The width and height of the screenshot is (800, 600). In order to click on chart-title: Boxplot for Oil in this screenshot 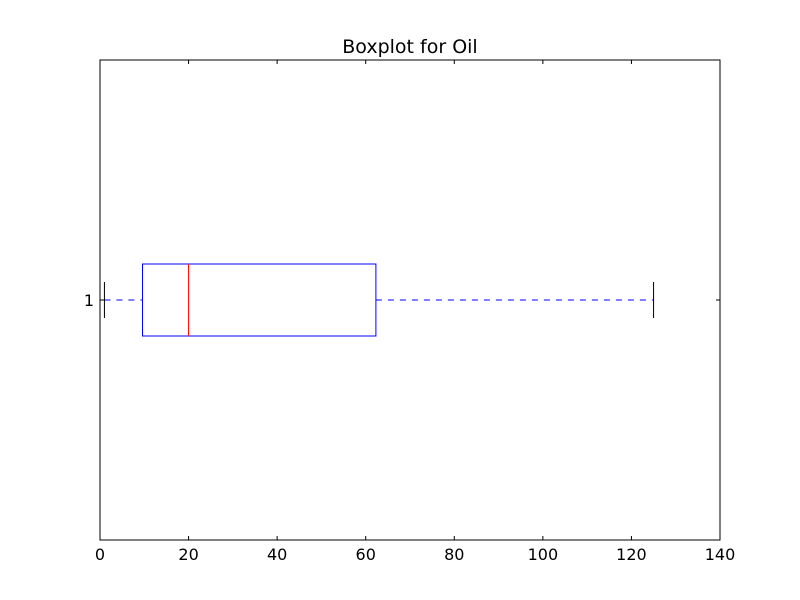, I will do `click(409, 47)`.